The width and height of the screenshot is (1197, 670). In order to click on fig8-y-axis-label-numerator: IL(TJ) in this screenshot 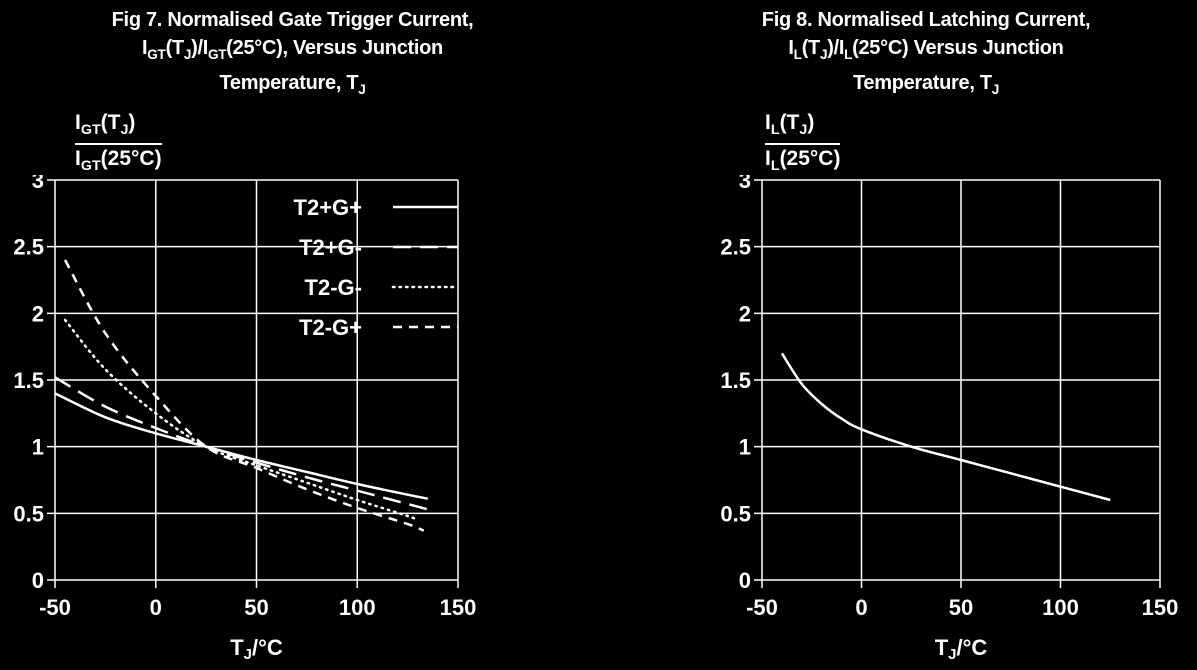, I will do `click(790, 125)`.